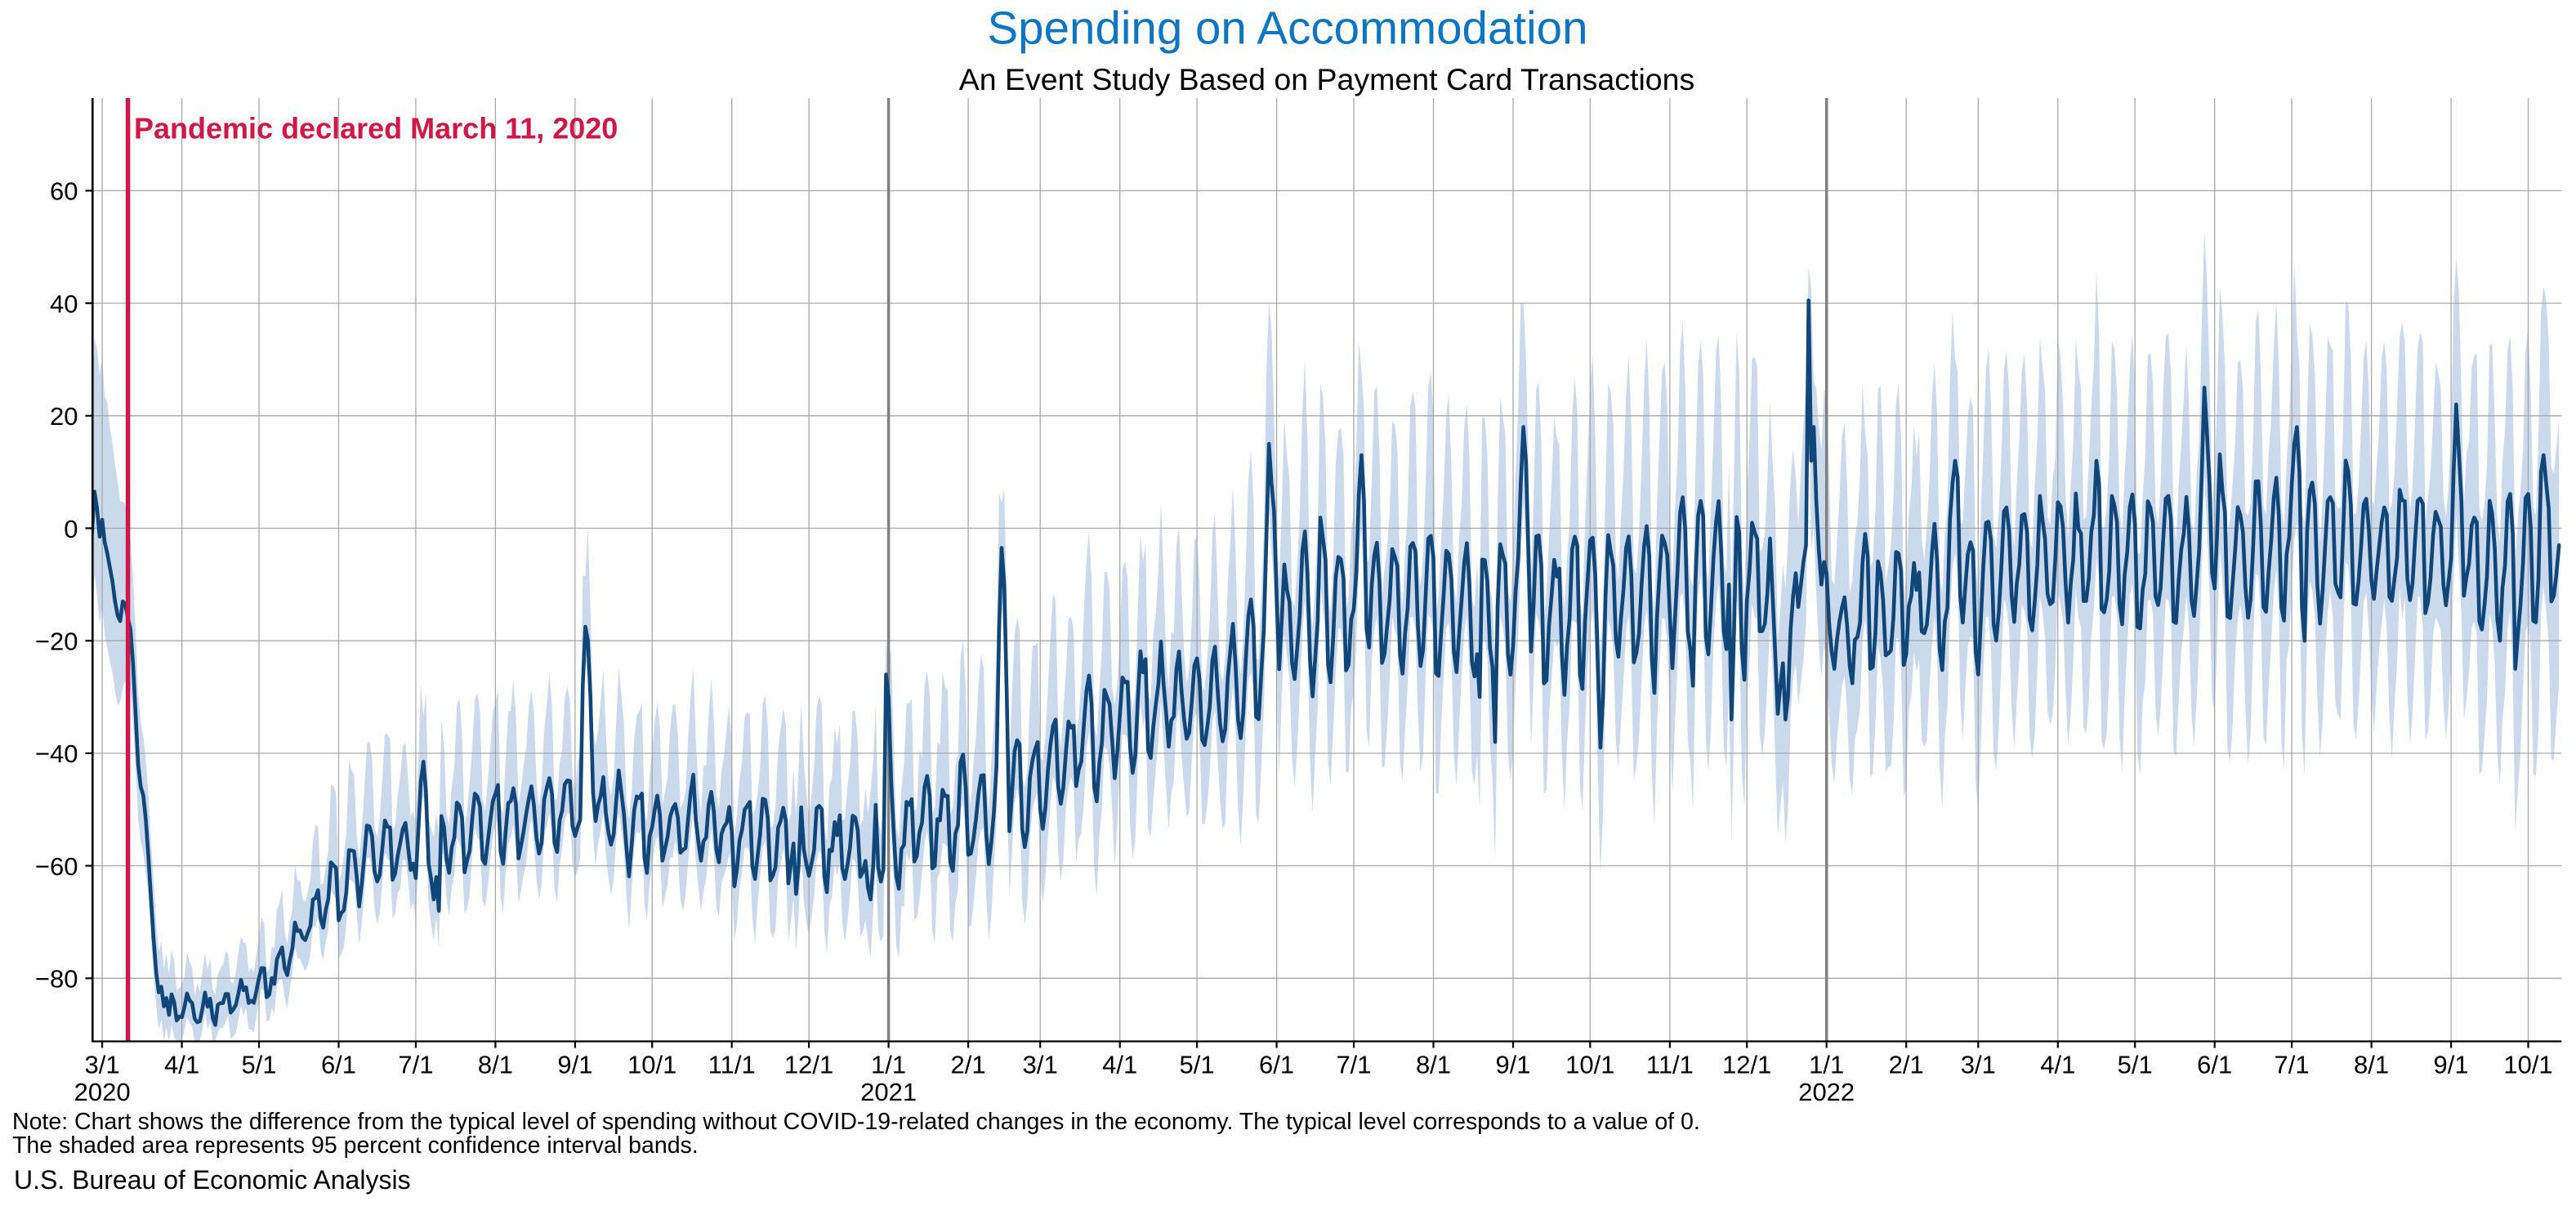  I want to click on svg-text:Pandemic declared March 11, 20: Pandemic declared March 11, 2020, so click(376, 128).